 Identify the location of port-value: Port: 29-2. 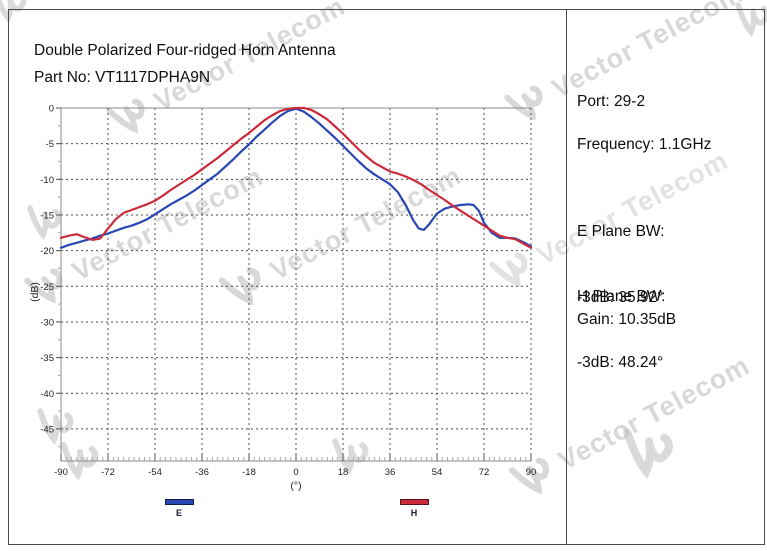
(611, 101).